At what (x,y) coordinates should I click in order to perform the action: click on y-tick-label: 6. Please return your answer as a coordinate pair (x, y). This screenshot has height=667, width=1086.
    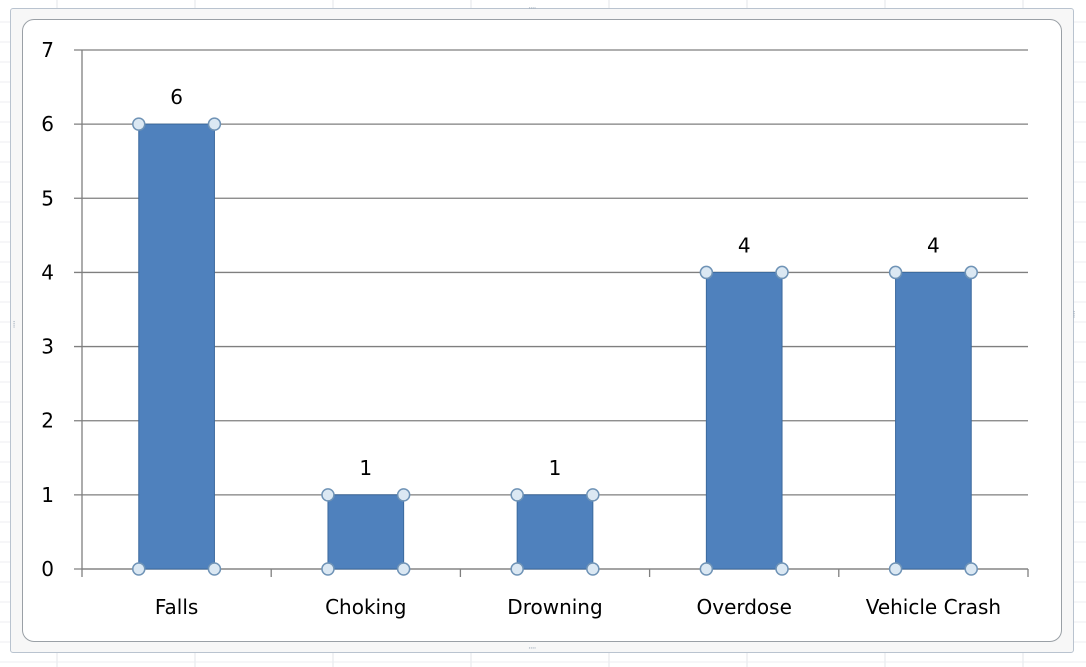
    Looking at the image, I should click on (47, 124).